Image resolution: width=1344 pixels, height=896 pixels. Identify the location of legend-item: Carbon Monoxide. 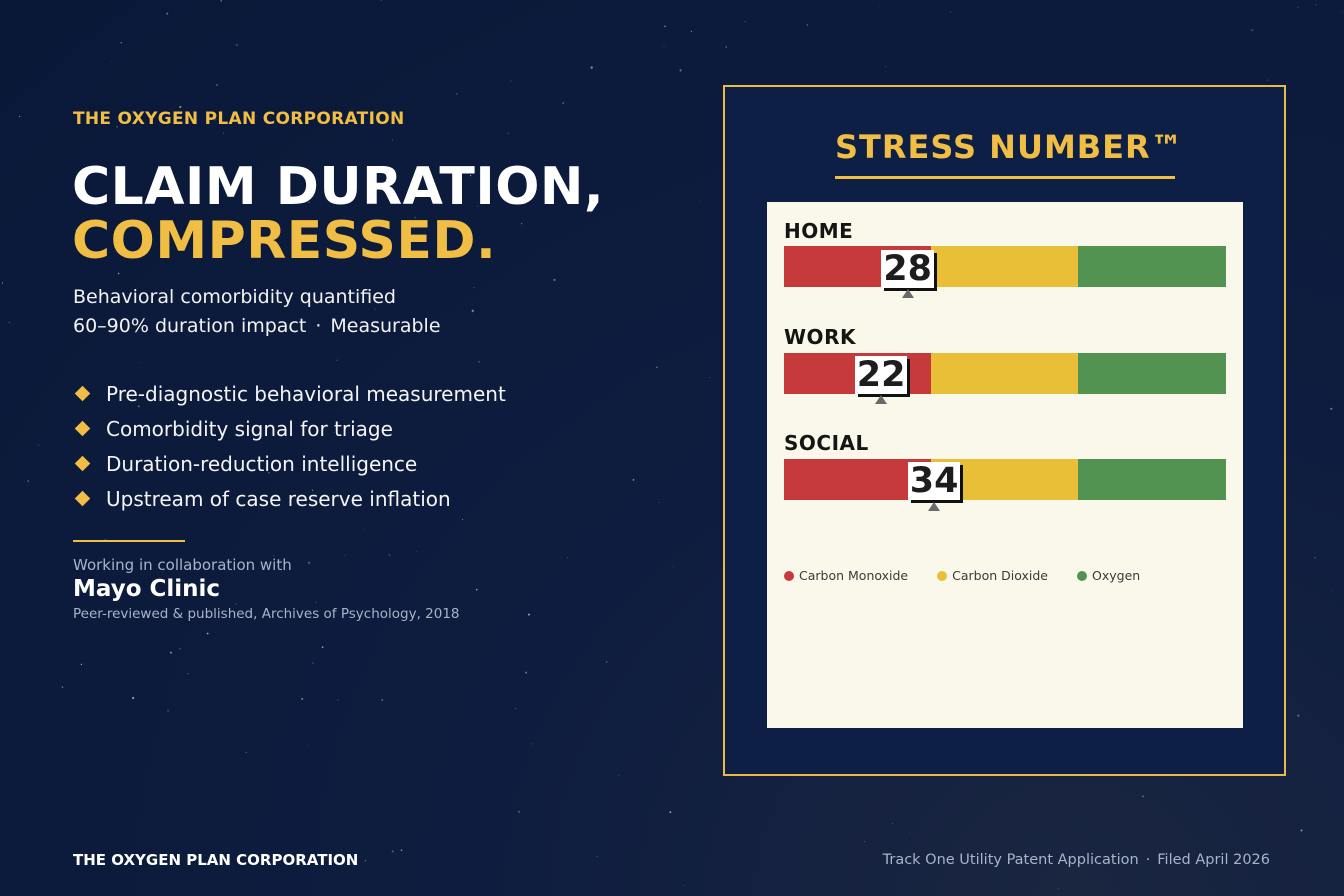
(846, 575).